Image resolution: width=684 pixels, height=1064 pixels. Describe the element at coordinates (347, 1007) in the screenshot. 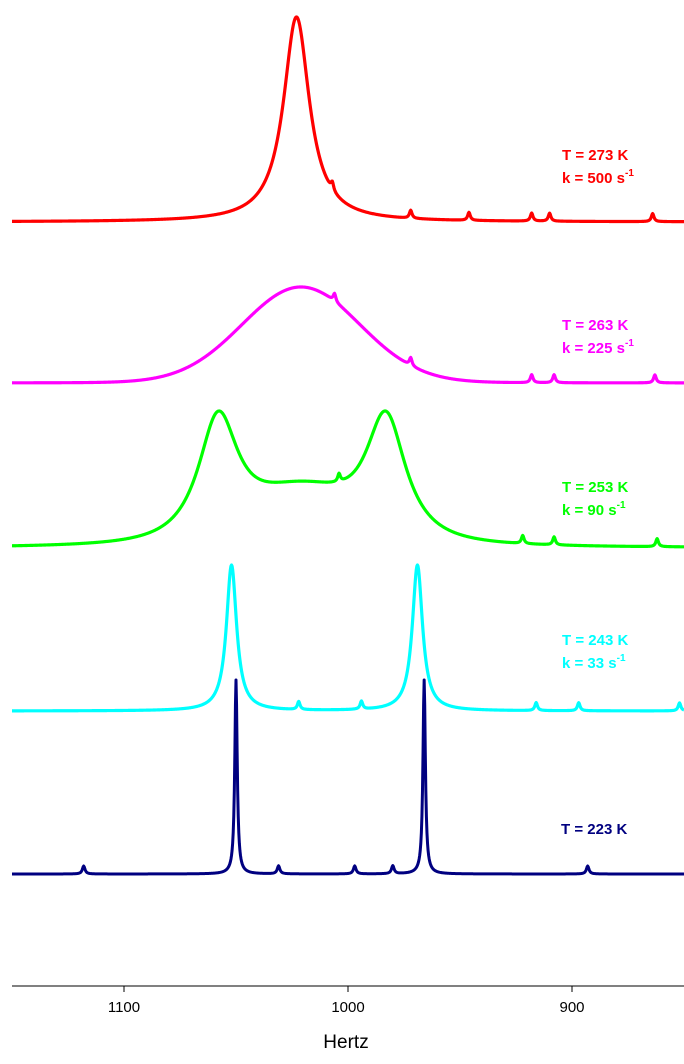

I see `x-tick-label-1000: 1000` at that location.